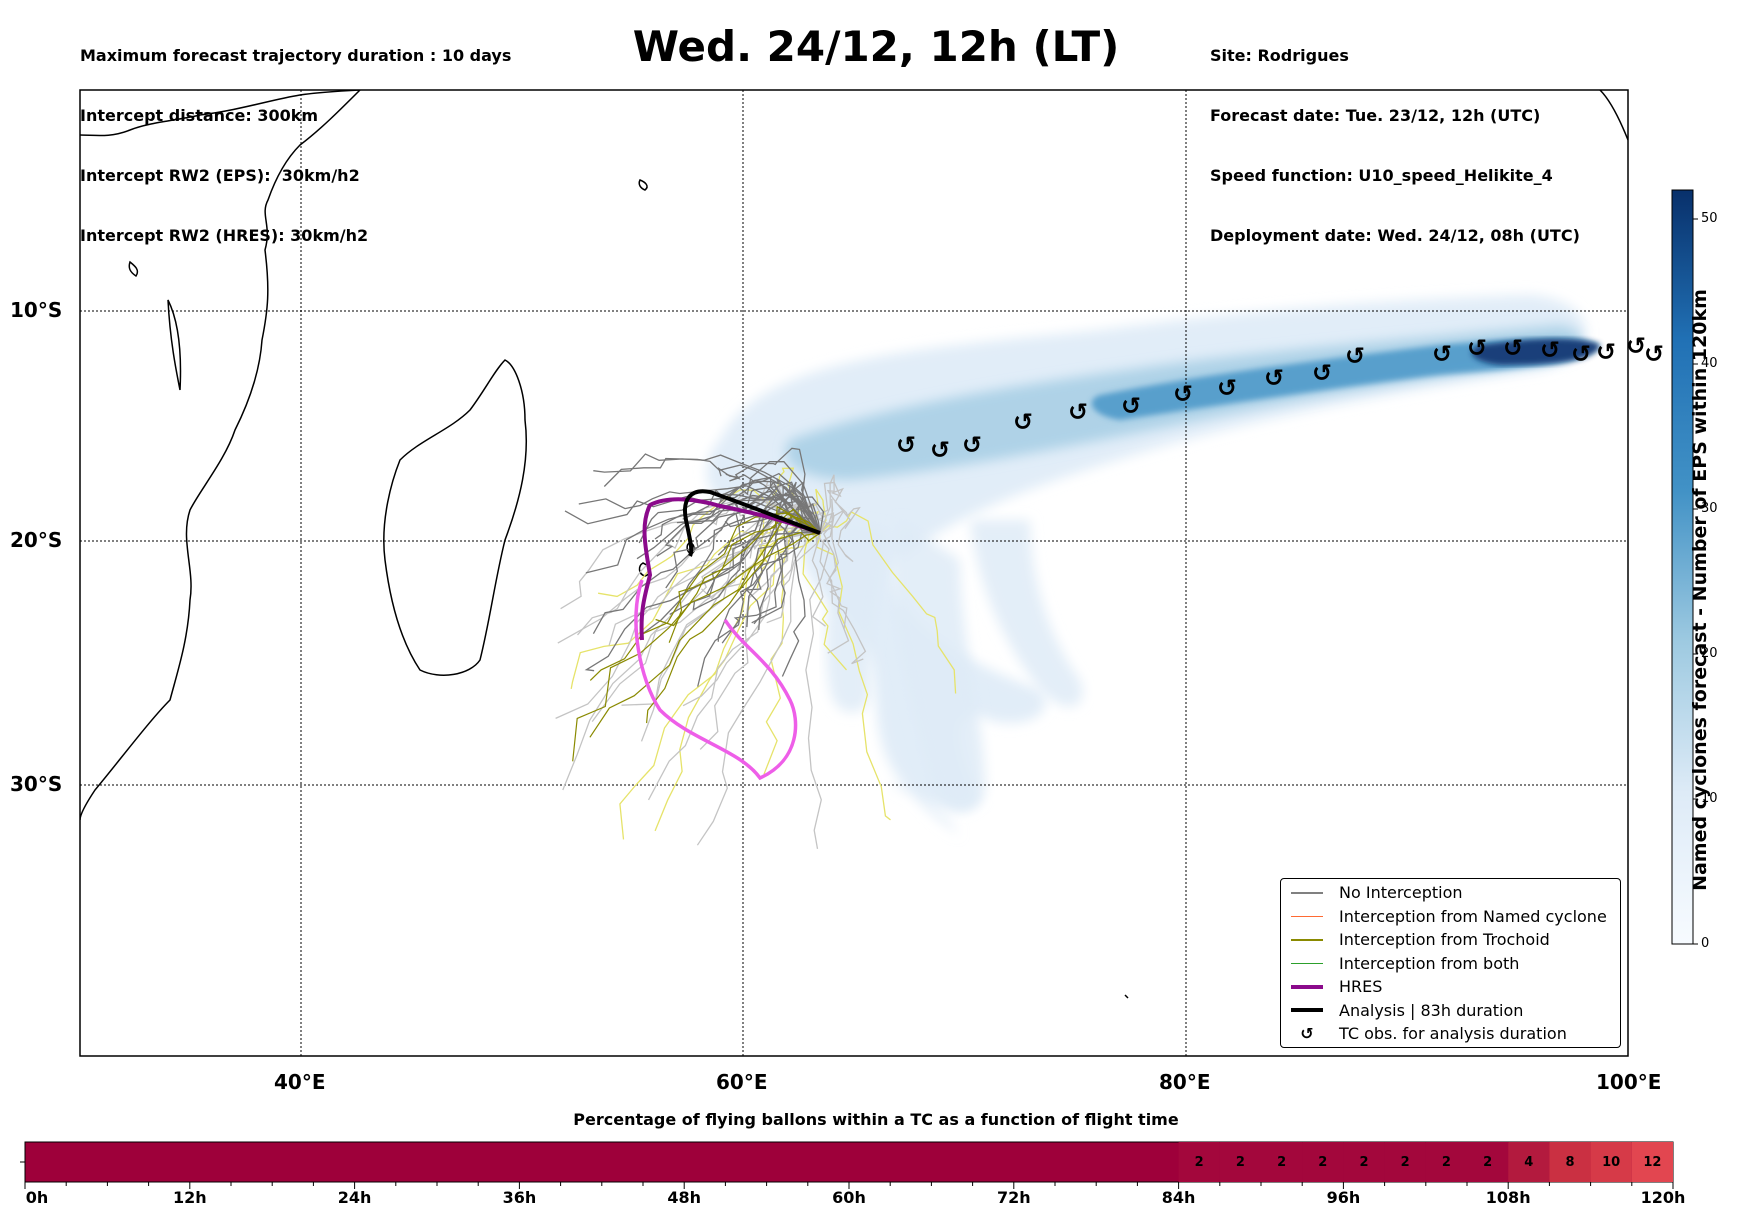 The height and width of the screenshot is (1213, 1752). I want to click on forecast-date-text: Forecast date: Tue. 23/12, 12h (UTC), so click(1375, 115).